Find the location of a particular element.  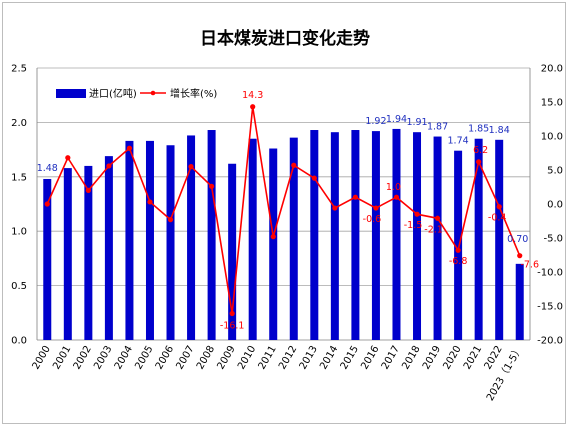

bar-data-label: 1.85 is located at coordinates (478, 129).